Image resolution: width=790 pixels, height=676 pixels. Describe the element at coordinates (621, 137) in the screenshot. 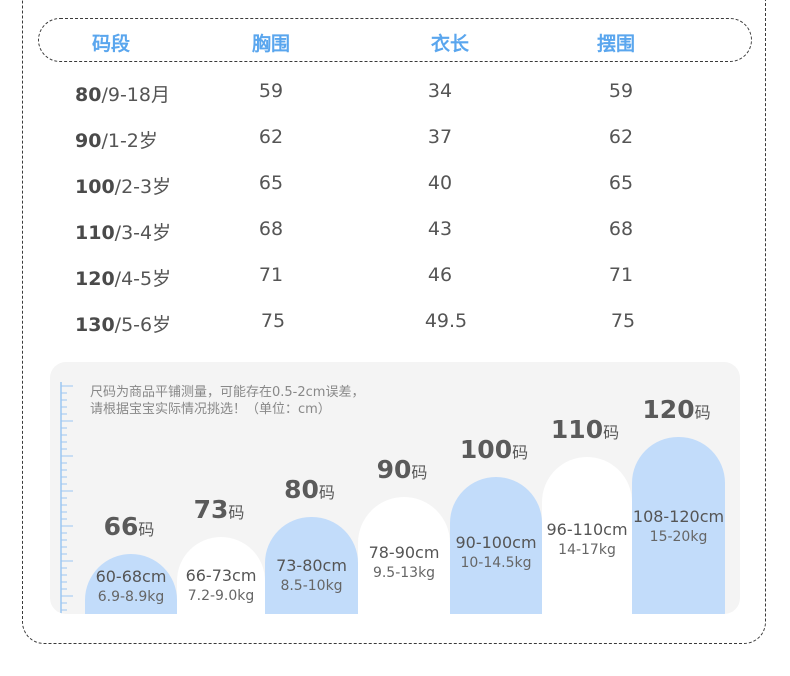

I see `hem-value: 62` at that location.